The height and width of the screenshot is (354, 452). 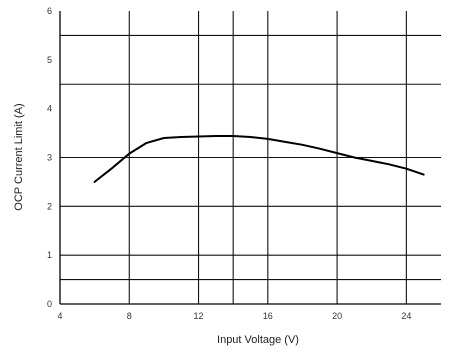 I want to click on x-tick-label: 8, so click(x=129, y=316).